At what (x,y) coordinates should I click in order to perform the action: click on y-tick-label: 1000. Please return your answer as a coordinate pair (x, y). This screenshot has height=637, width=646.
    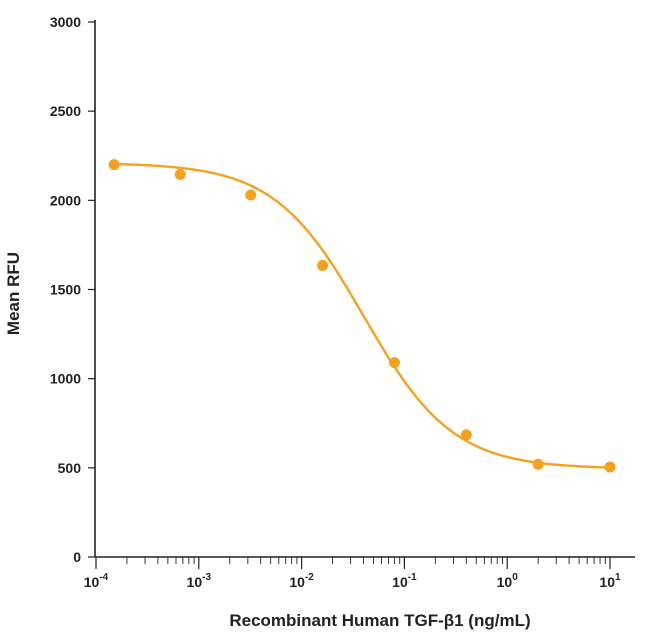
    Looking at the image, I should click on (65, 379).